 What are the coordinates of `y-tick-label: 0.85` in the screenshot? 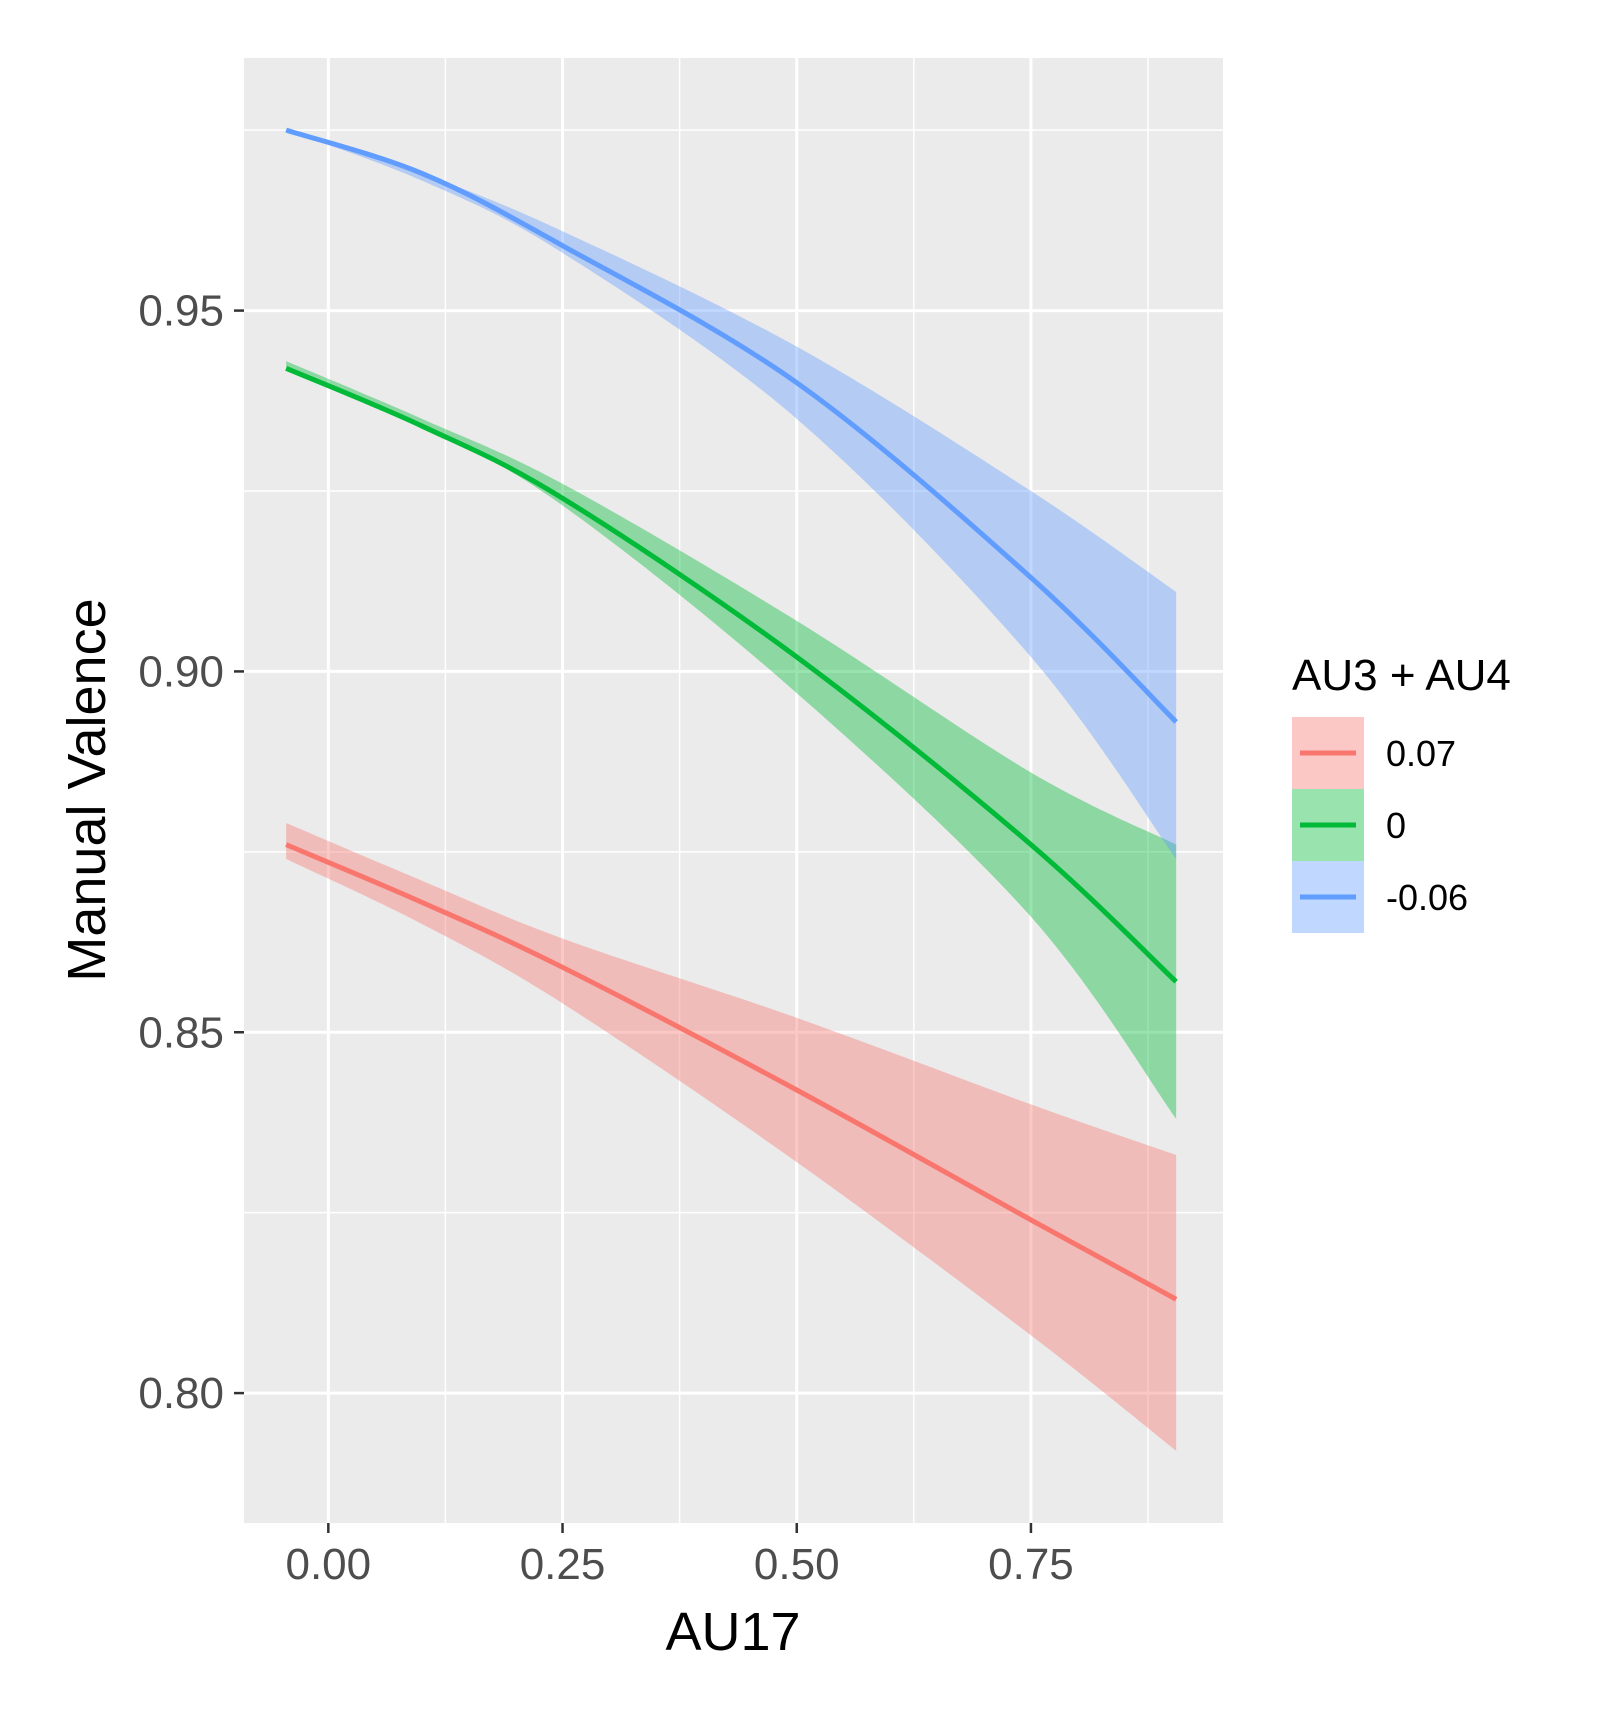 It's located at (181, 1032).